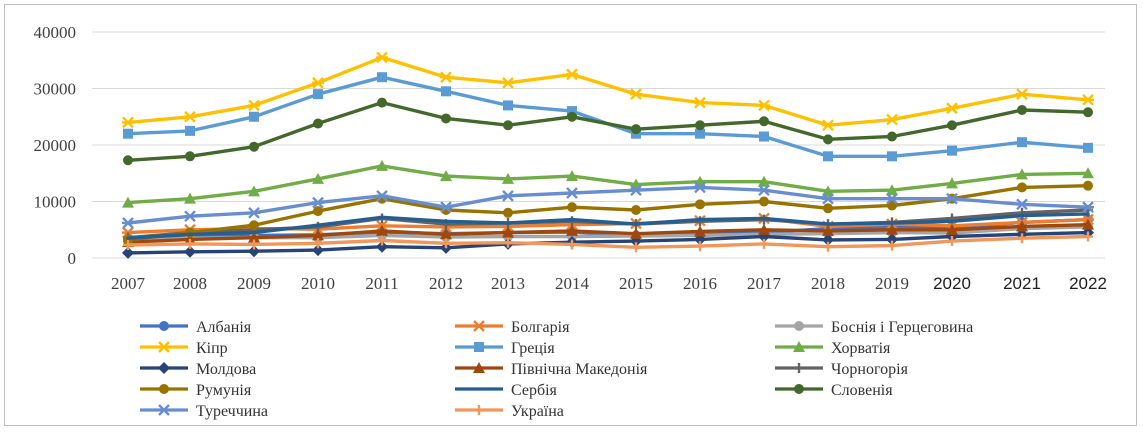  What do you see at coordinates (534, 390) in the screenshot?
I see `legend-label: Сербія` at bounding box center [534, 390].